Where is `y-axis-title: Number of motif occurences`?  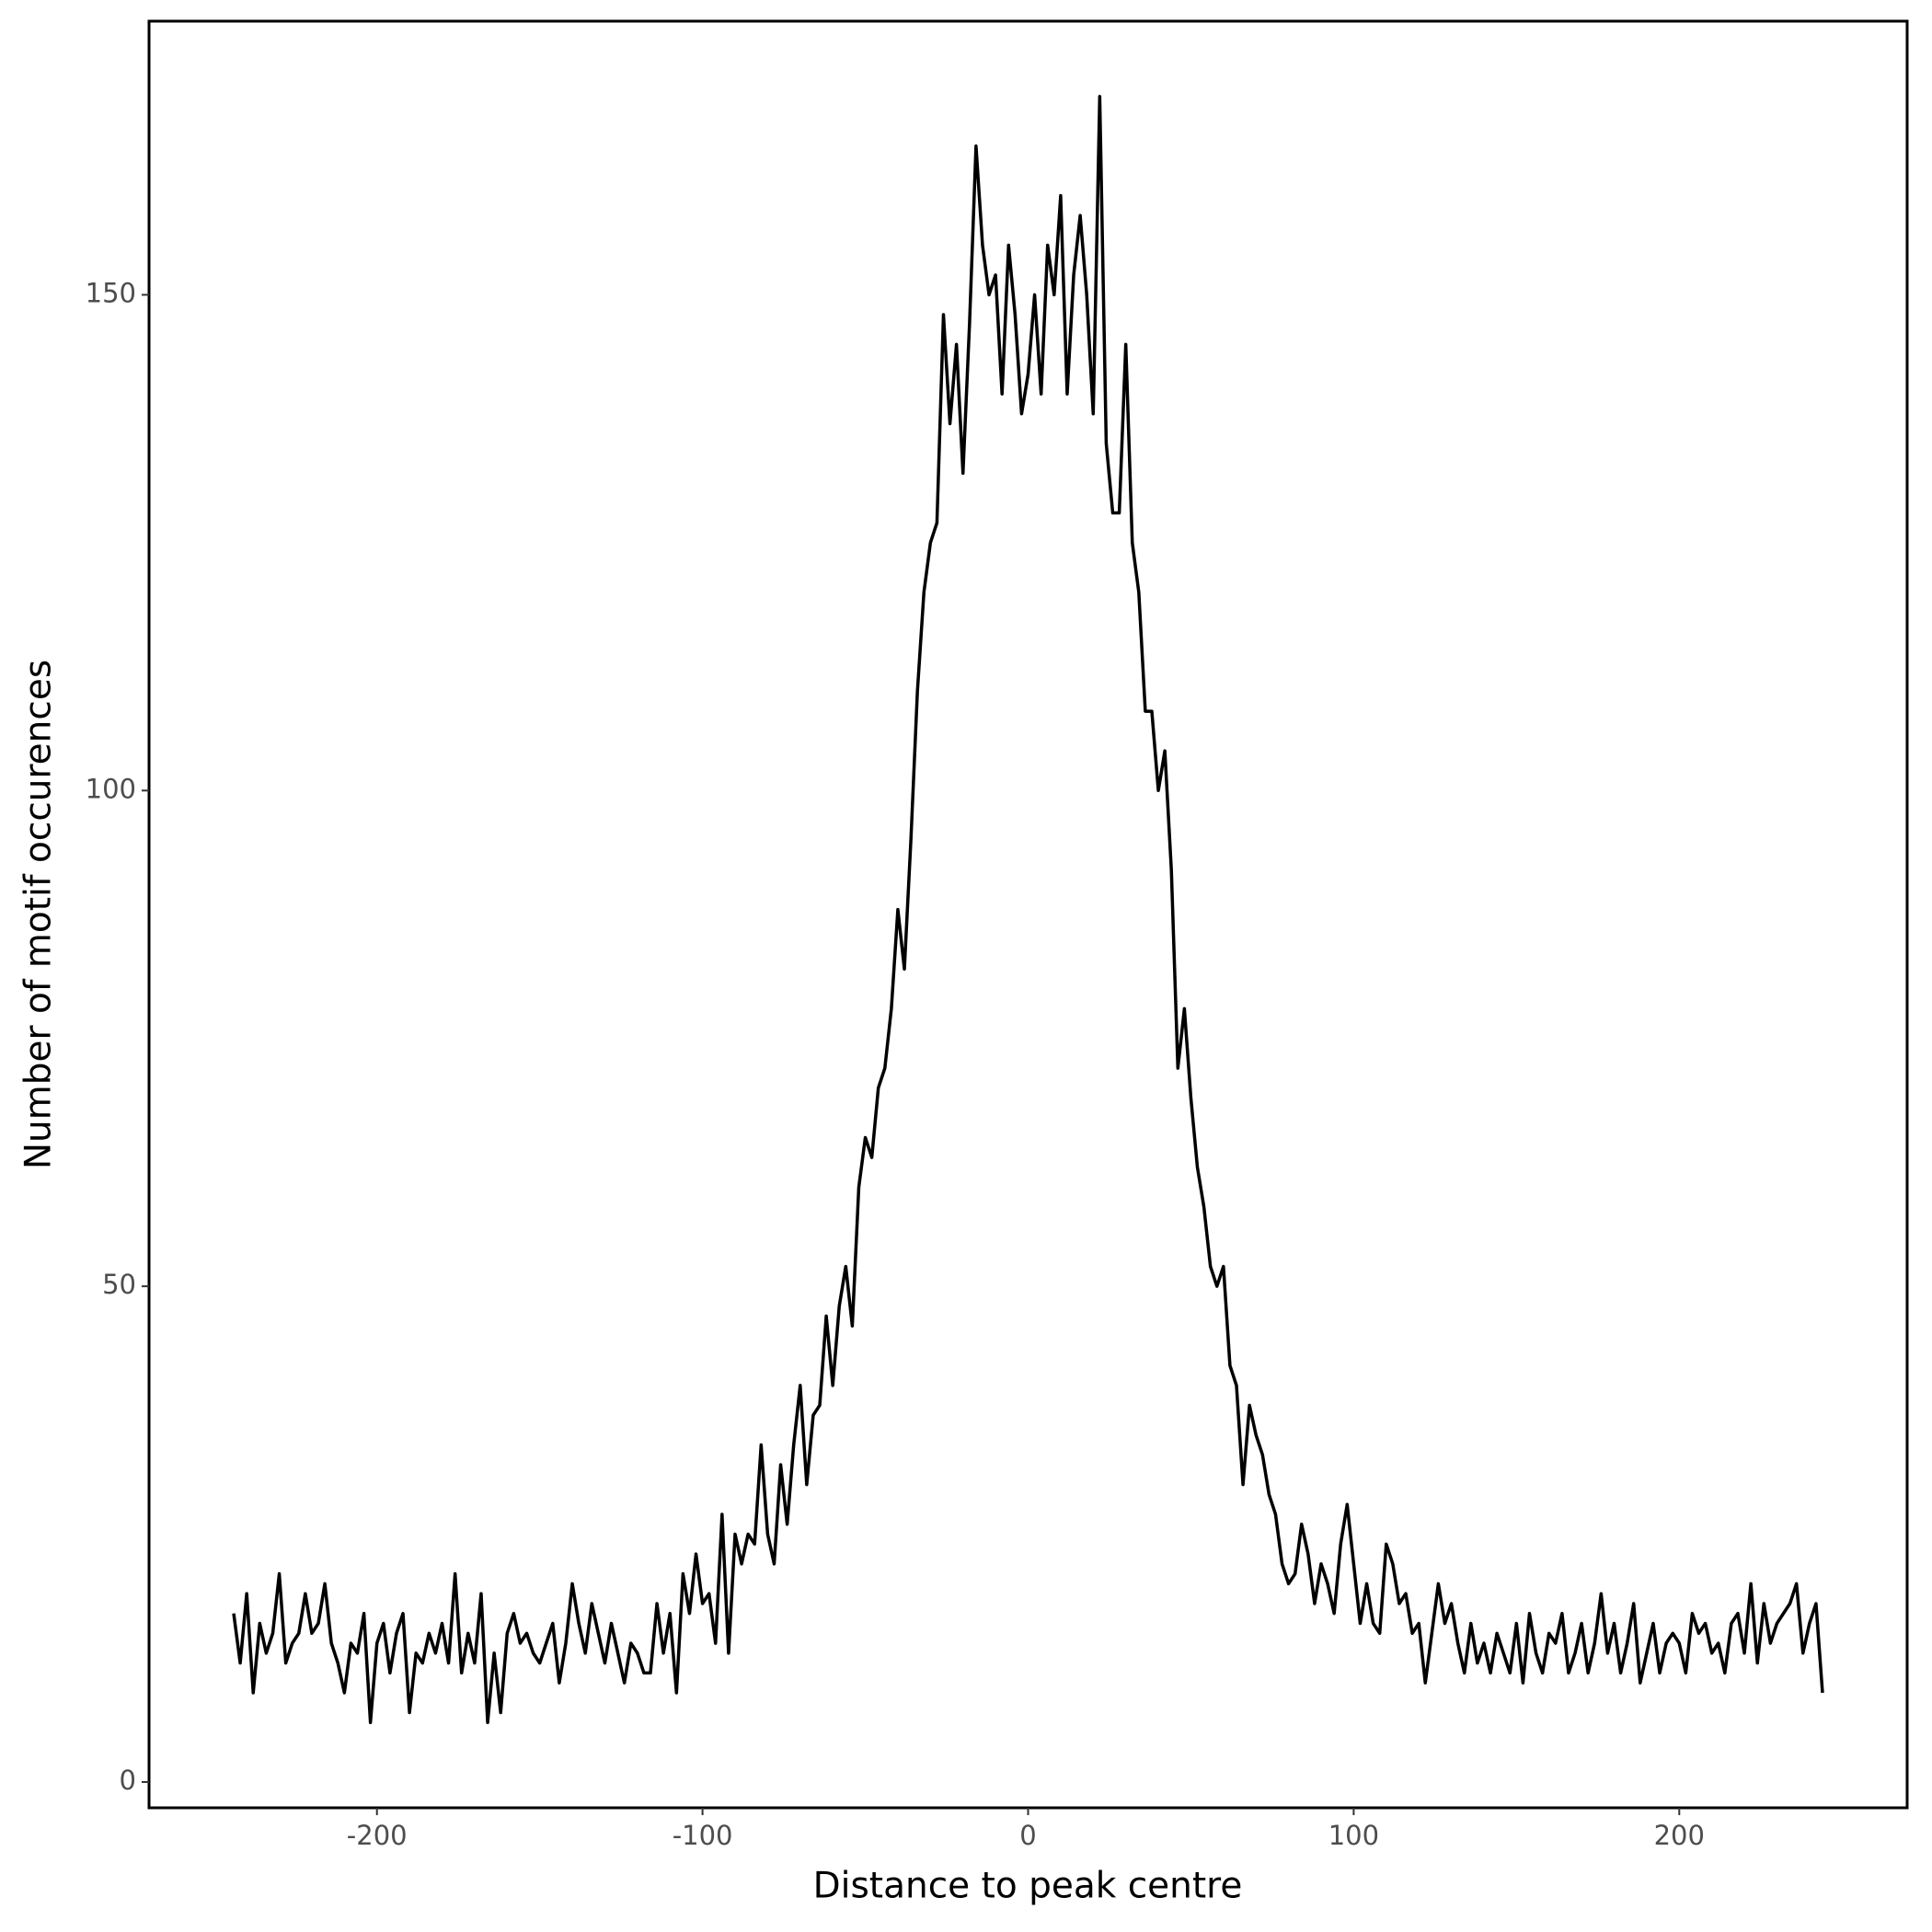
y-axis-title: Number of motif occurences is located at coordinates (39, 914).